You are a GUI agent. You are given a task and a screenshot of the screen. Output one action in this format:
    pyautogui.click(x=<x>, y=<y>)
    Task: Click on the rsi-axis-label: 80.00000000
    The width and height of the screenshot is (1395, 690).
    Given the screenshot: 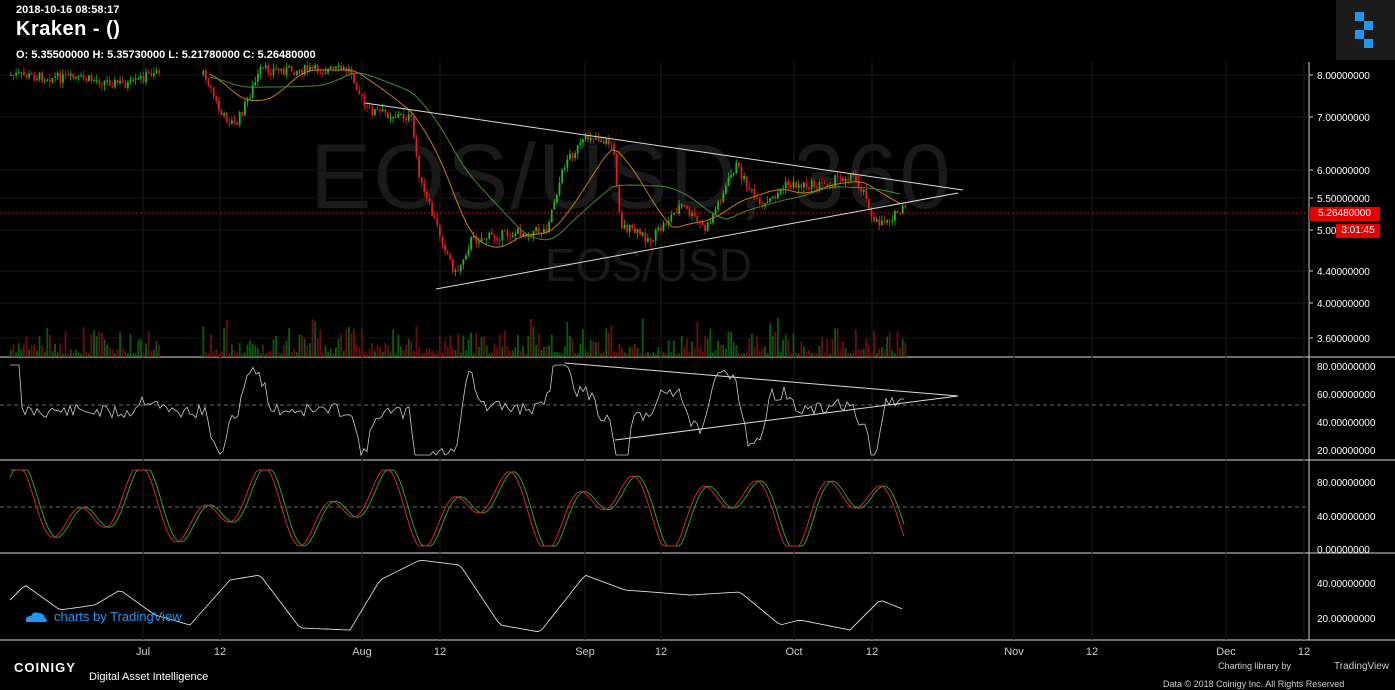 What is the action you would take?
    pyautogui.click(x=1346, y=367)
    